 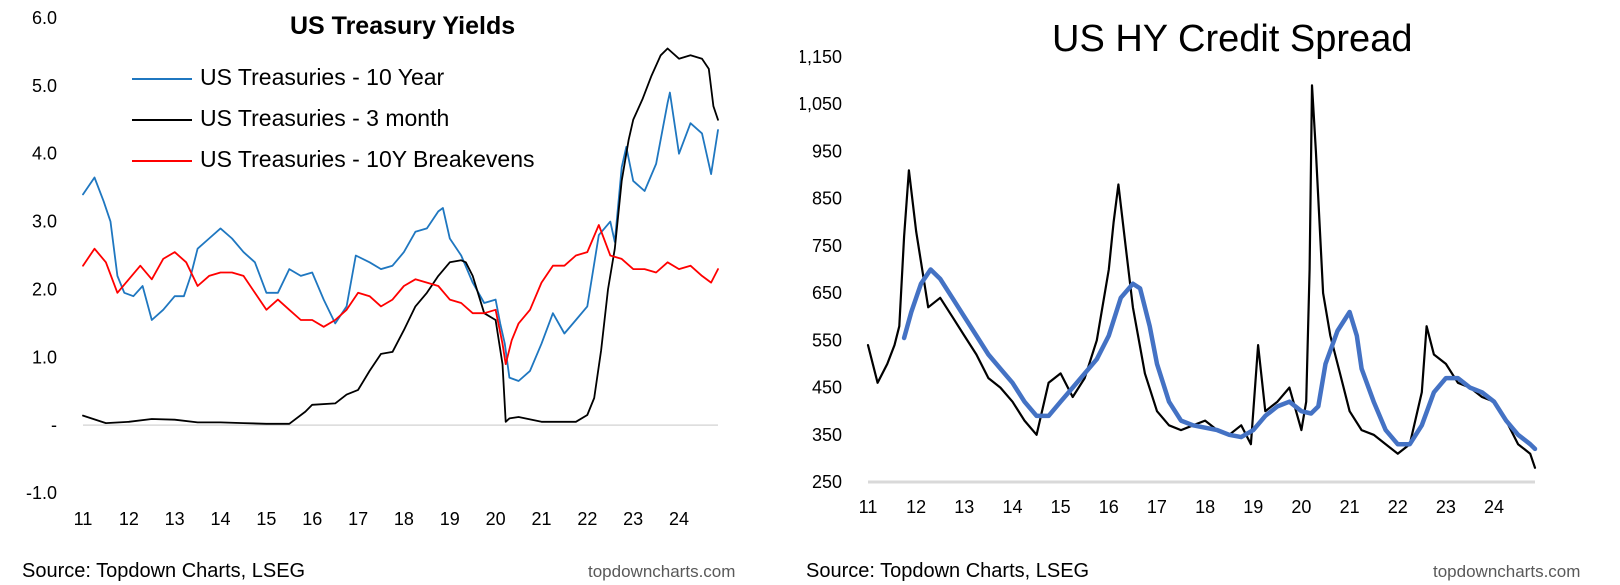 I want to click on y-tick-label: 1,150, so click(x=821, y=57).